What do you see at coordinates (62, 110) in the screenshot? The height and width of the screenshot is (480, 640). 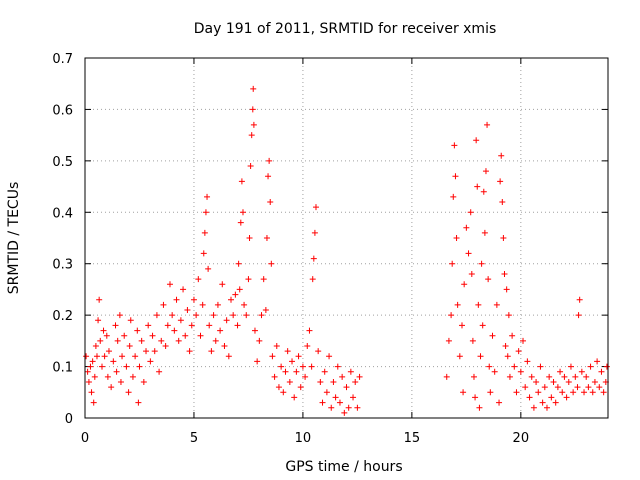 I see `y-tick-label: 0.6` at bounding box center [62, 110].